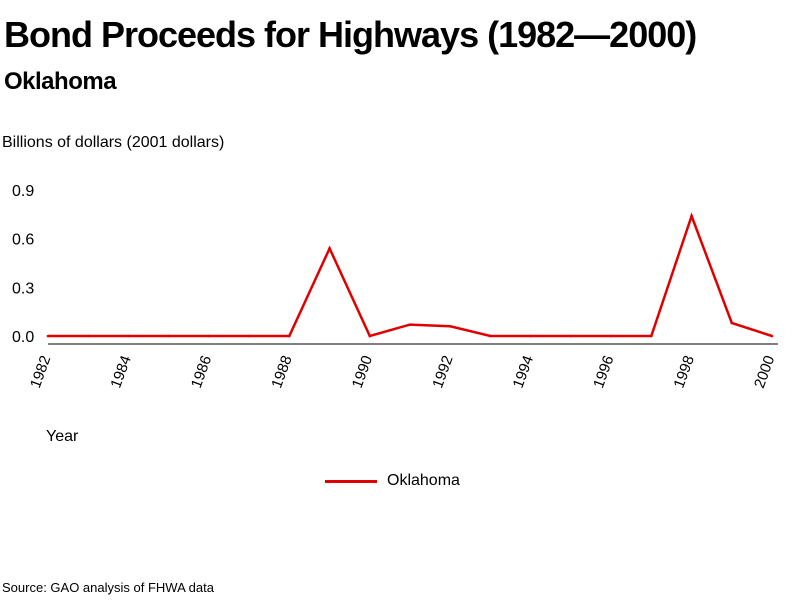  What do you see at coordinates (120, 371) in the screenshot?
I see `x-tick-label-1984: 1984` at bounding box center [120, 371].